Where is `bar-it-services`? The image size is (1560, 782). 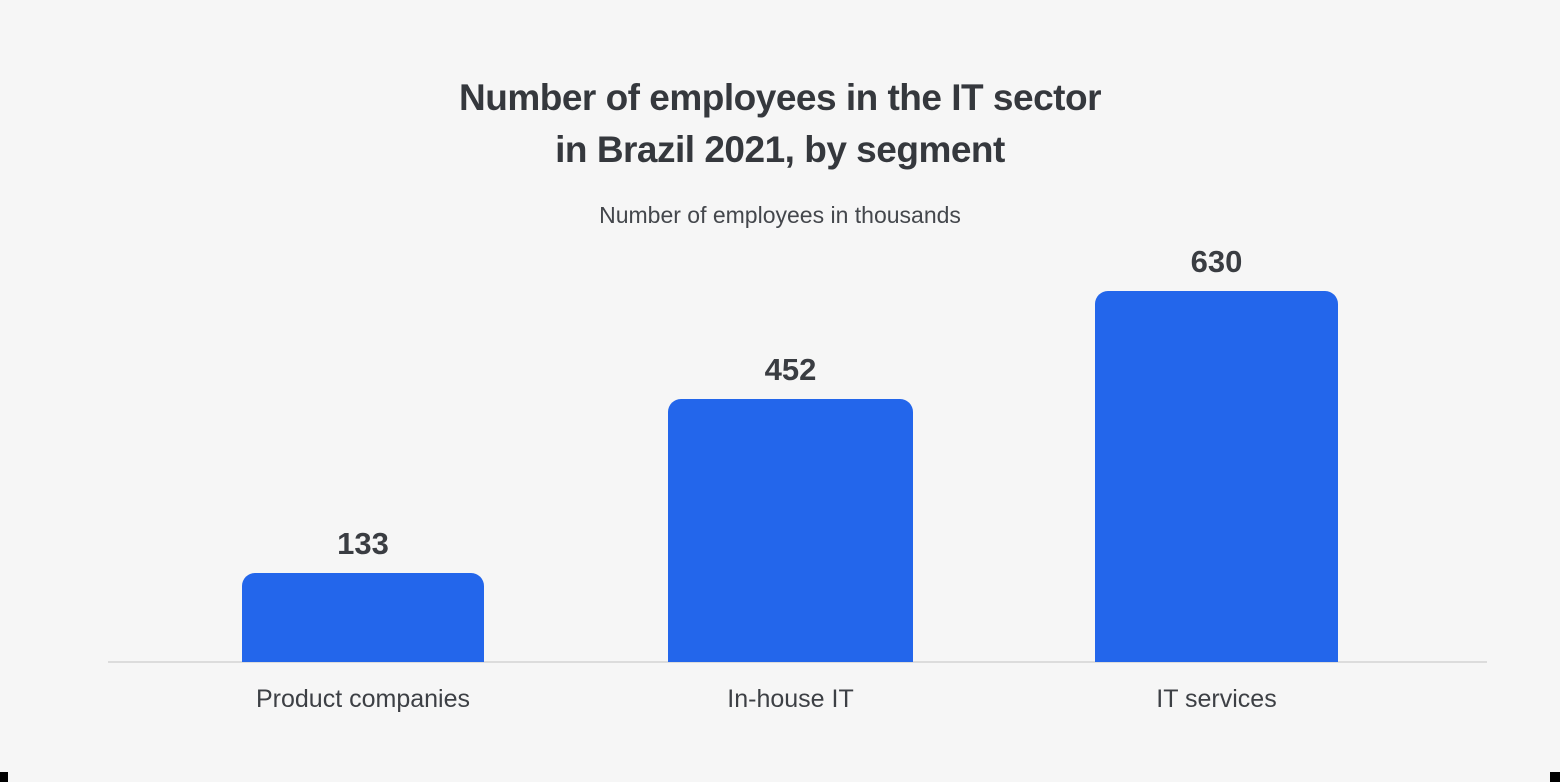
bar-it-services is located at coordinates (1216, 476).